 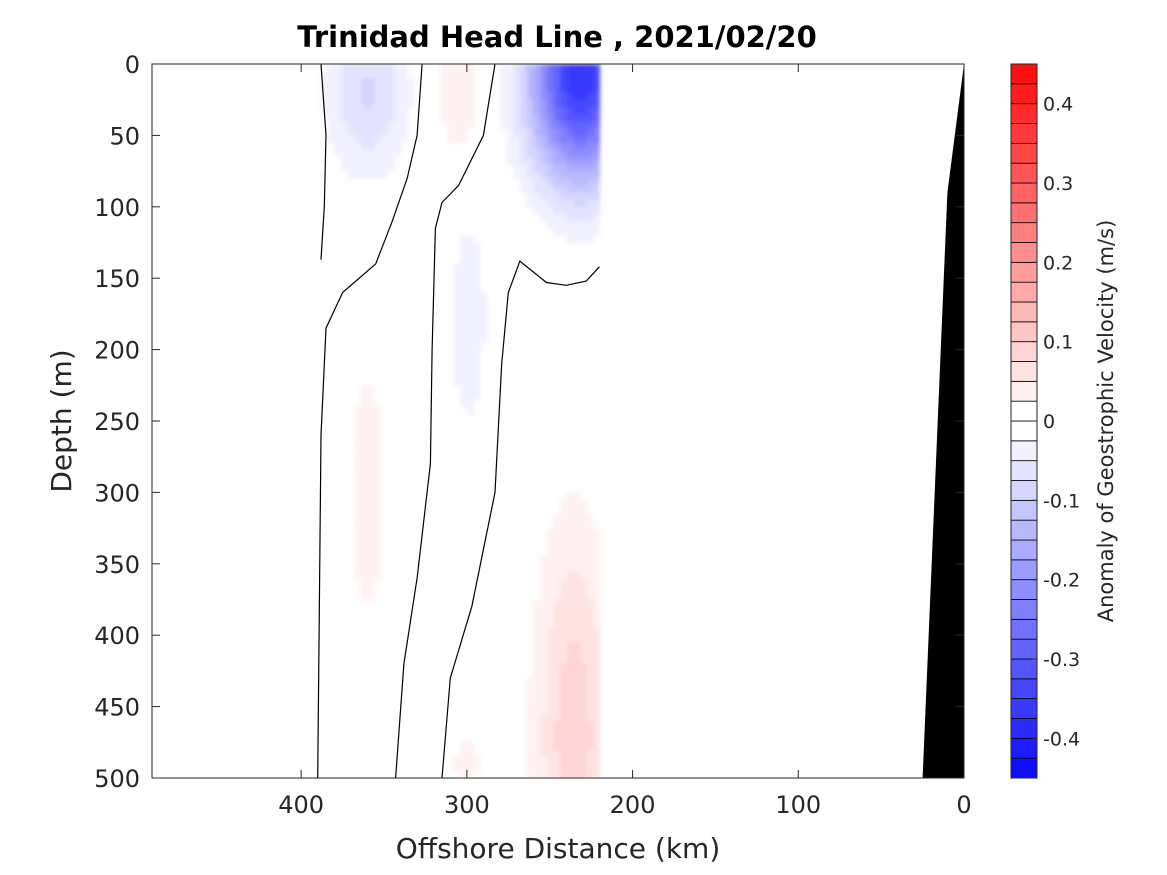 I want to click on x-tick-label: 100, so click(x=798, y=805).